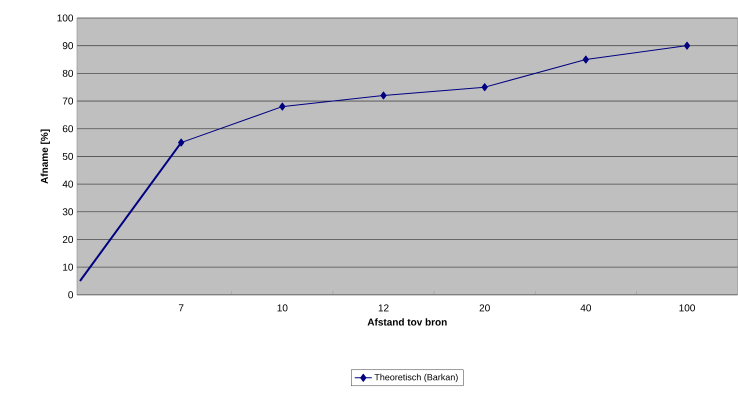  What do you see at coordinates (66, 18) in the screenshot?
I see `y-tick-label: 100` at bounding box center [66, 18].